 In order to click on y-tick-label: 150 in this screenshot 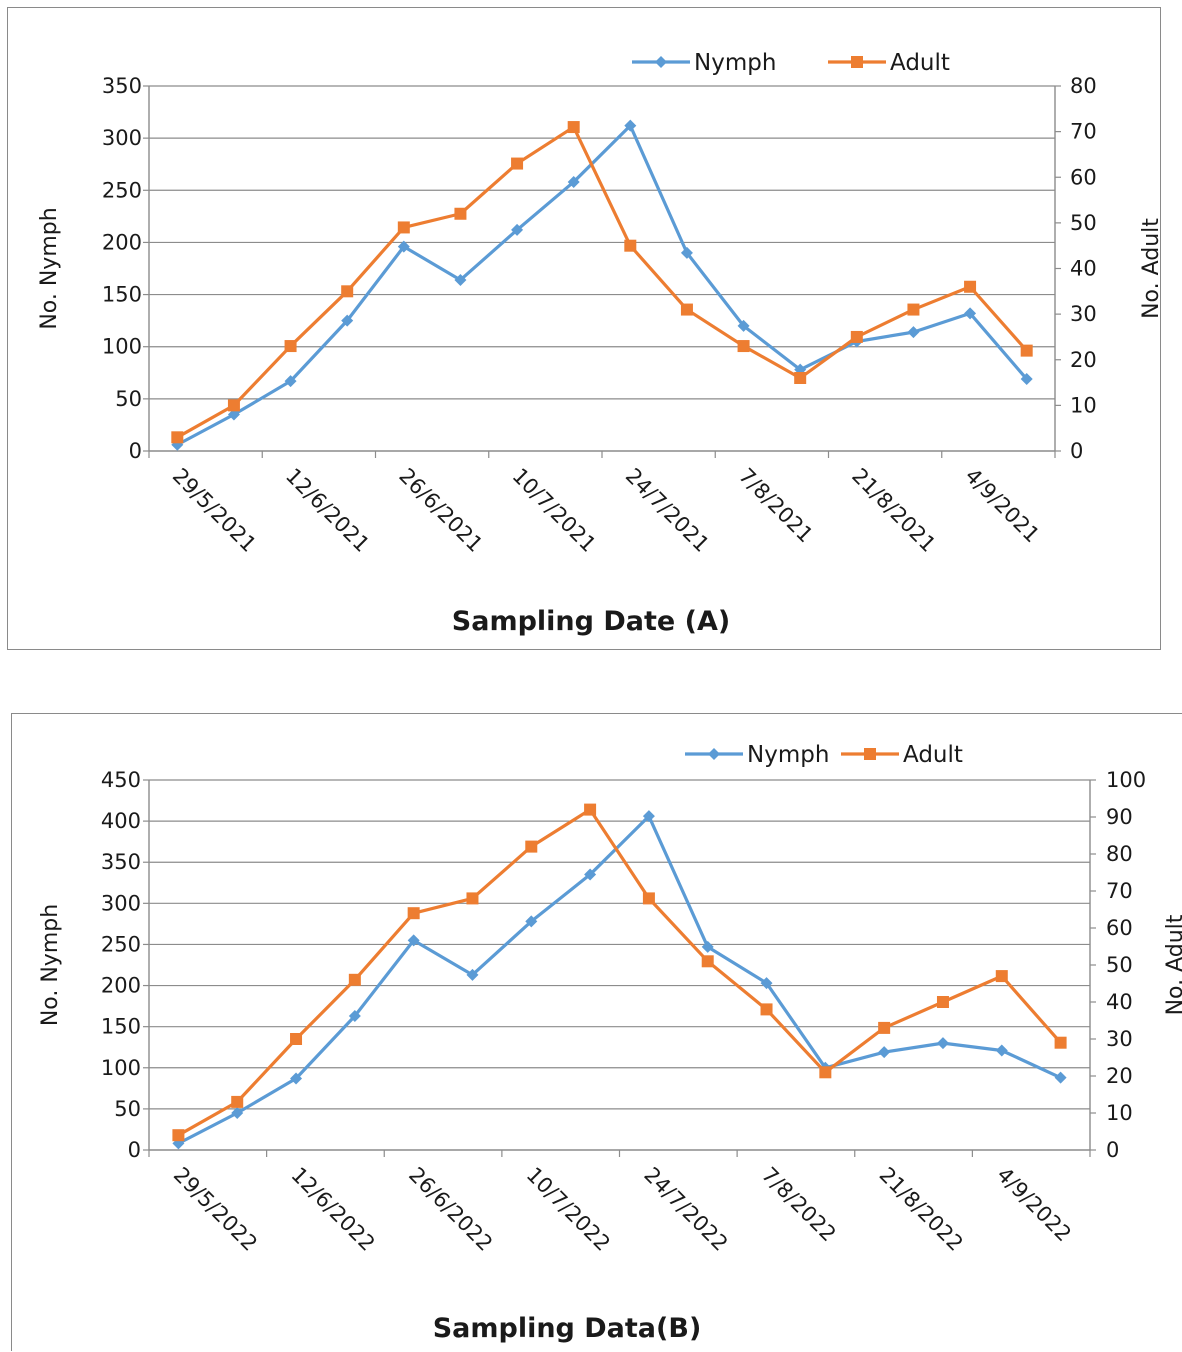, I will do `click(122, 295)`.